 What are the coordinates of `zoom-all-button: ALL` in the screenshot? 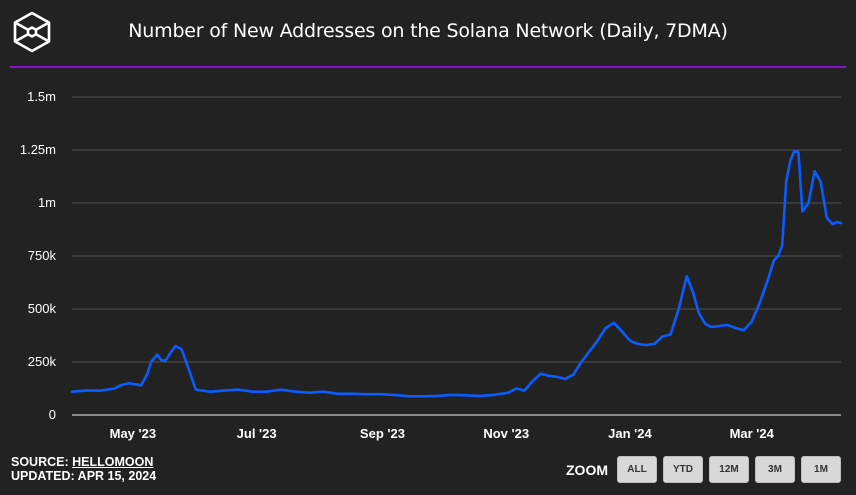 It's located at (637, 469).